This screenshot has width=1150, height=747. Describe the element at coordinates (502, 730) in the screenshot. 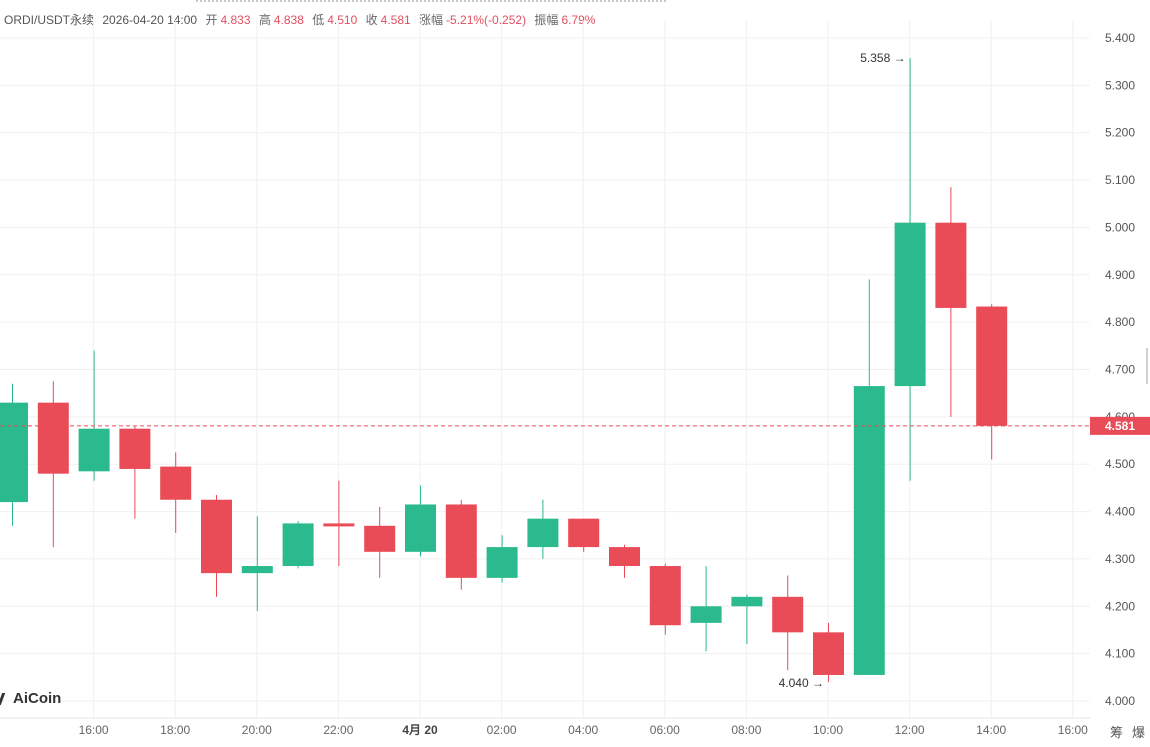

I see `x-tick-label: 02:00` at that location.